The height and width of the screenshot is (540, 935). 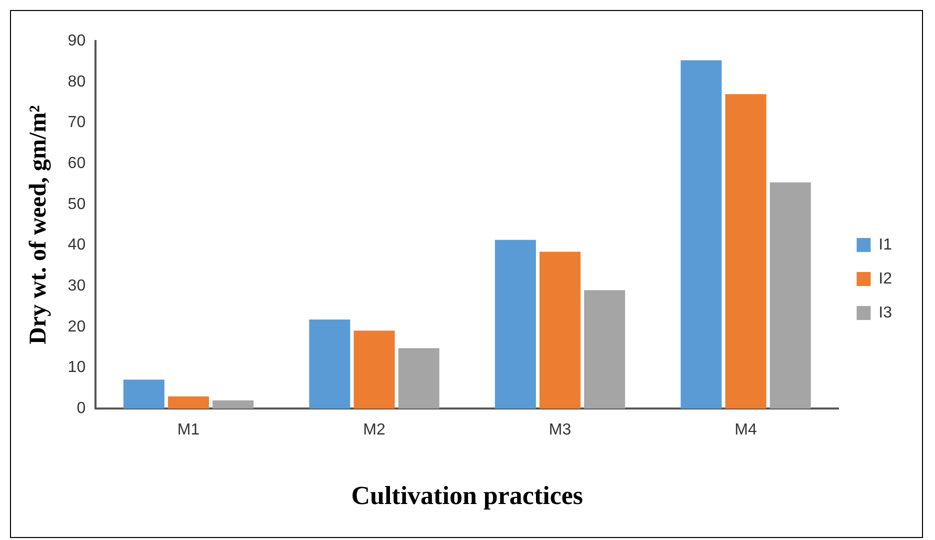 I want to click on legend-label: I1, so click(x=885, y=245).